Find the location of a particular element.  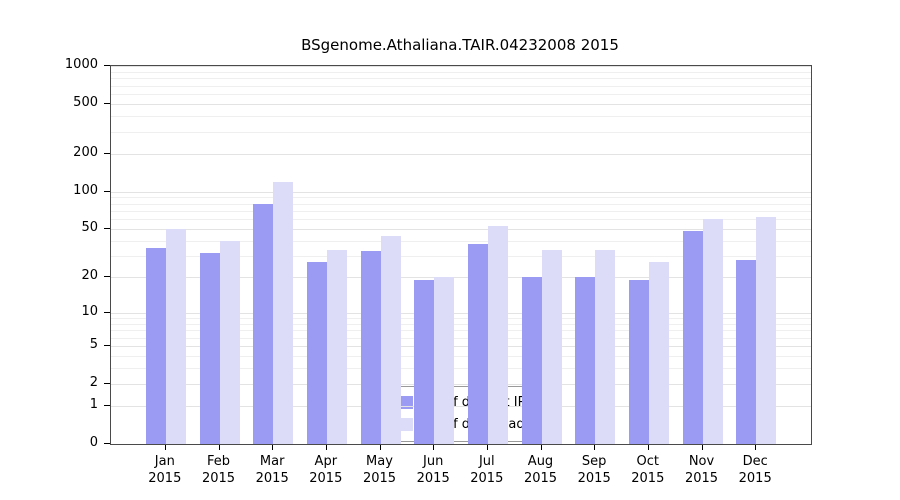

x-tick-label: Jan 2015 is located at coordinates (165, 470).